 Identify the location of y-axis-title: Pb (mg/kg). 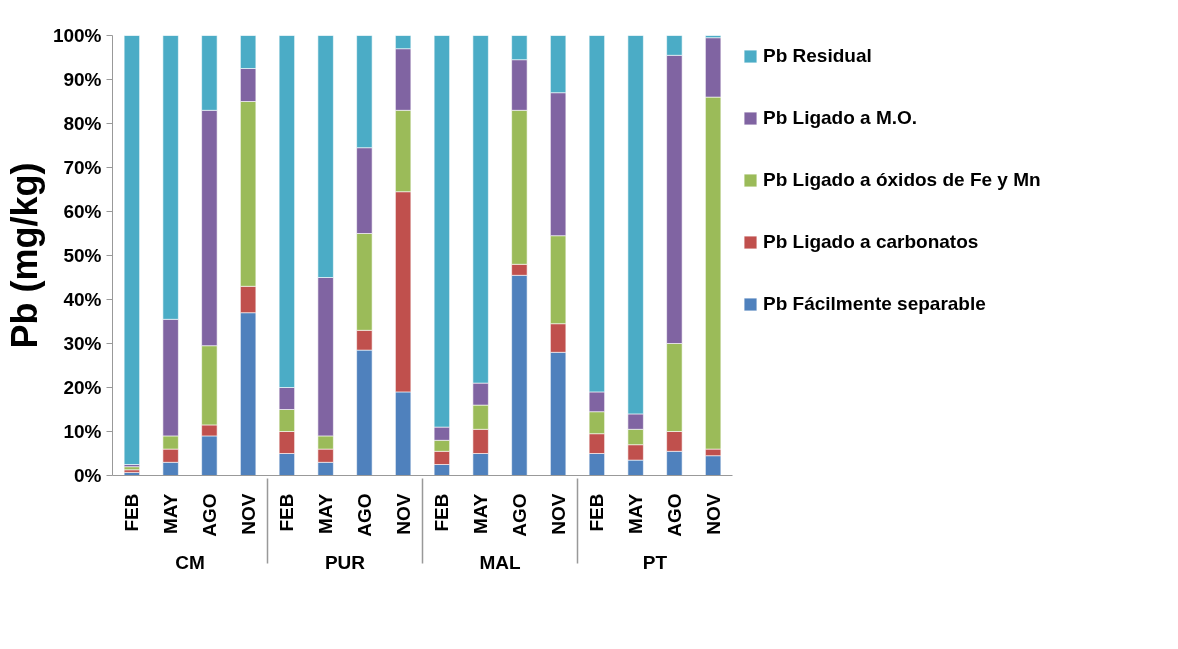
(24, 255).